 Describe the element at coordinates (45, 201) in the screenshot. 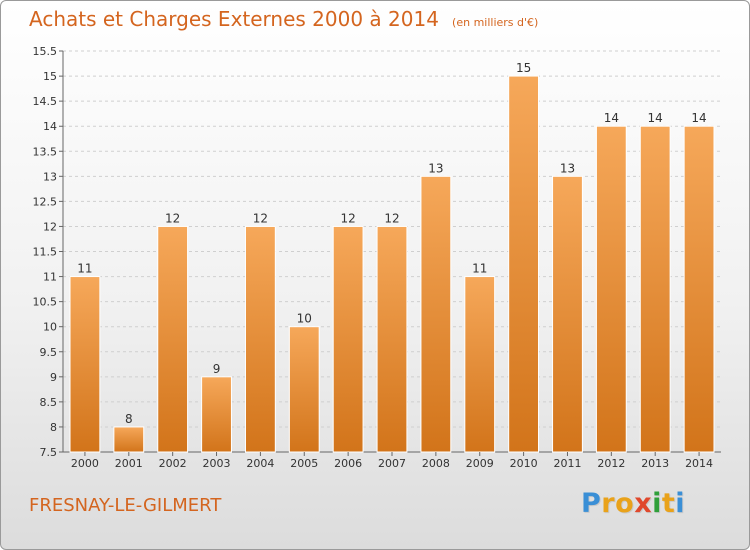

I see `y-tick-label: 12.5` at that location.